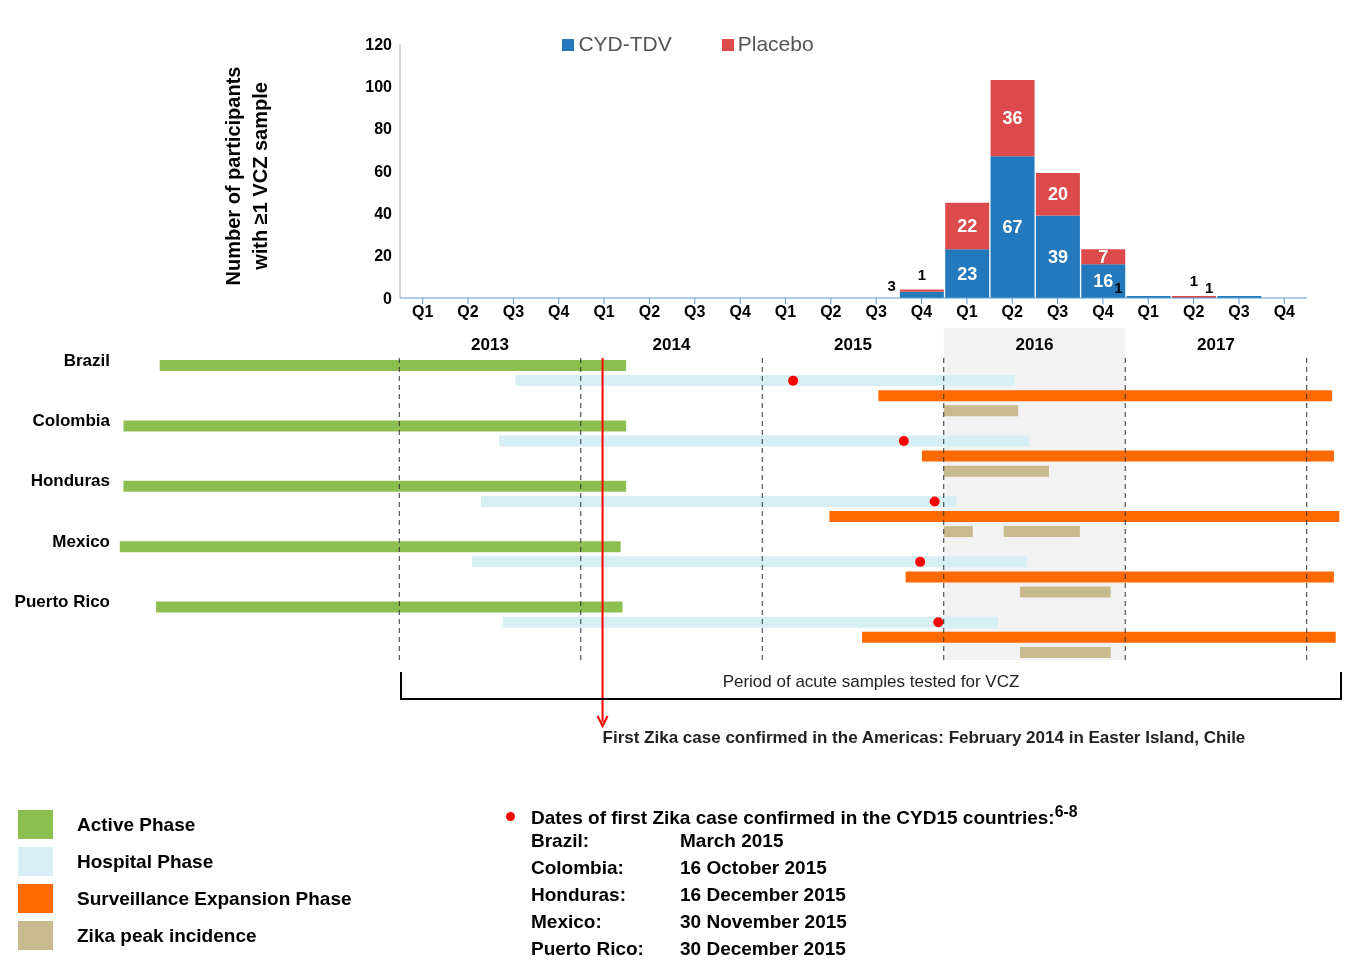 The width and height of the screenshot is (1348, 971). Describe the element at coordinates (804, 816) in the screenshot. I see `legend-label: Dates of first Zika case confirmed in the CYD15 countries:$^{6-8}$` at that location.